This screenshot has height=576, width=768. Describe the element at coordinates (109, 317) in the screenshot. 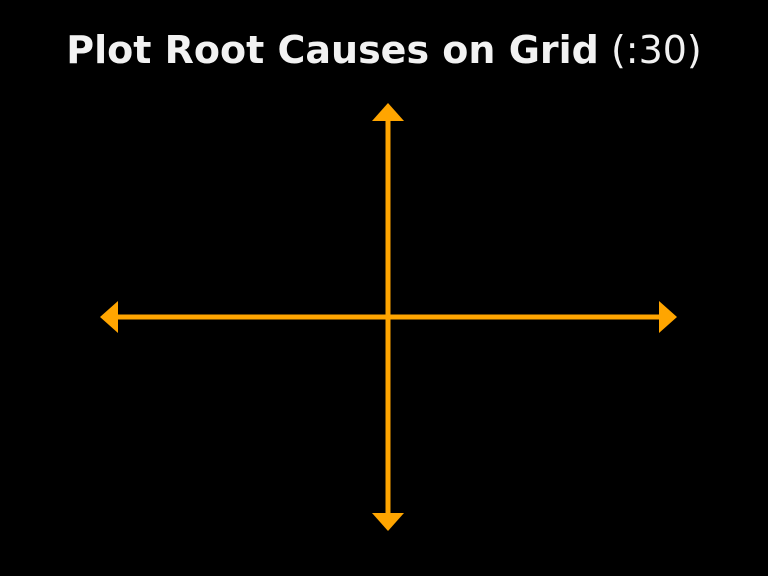

I see `arrow-left-icon` at that location.